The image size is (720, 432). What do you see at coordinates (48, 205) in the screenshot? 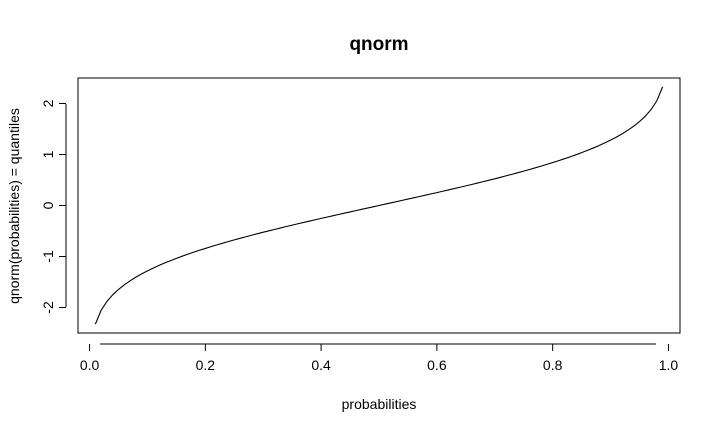
I see `y-tick-label: 0` at bounding box center [48, 205].